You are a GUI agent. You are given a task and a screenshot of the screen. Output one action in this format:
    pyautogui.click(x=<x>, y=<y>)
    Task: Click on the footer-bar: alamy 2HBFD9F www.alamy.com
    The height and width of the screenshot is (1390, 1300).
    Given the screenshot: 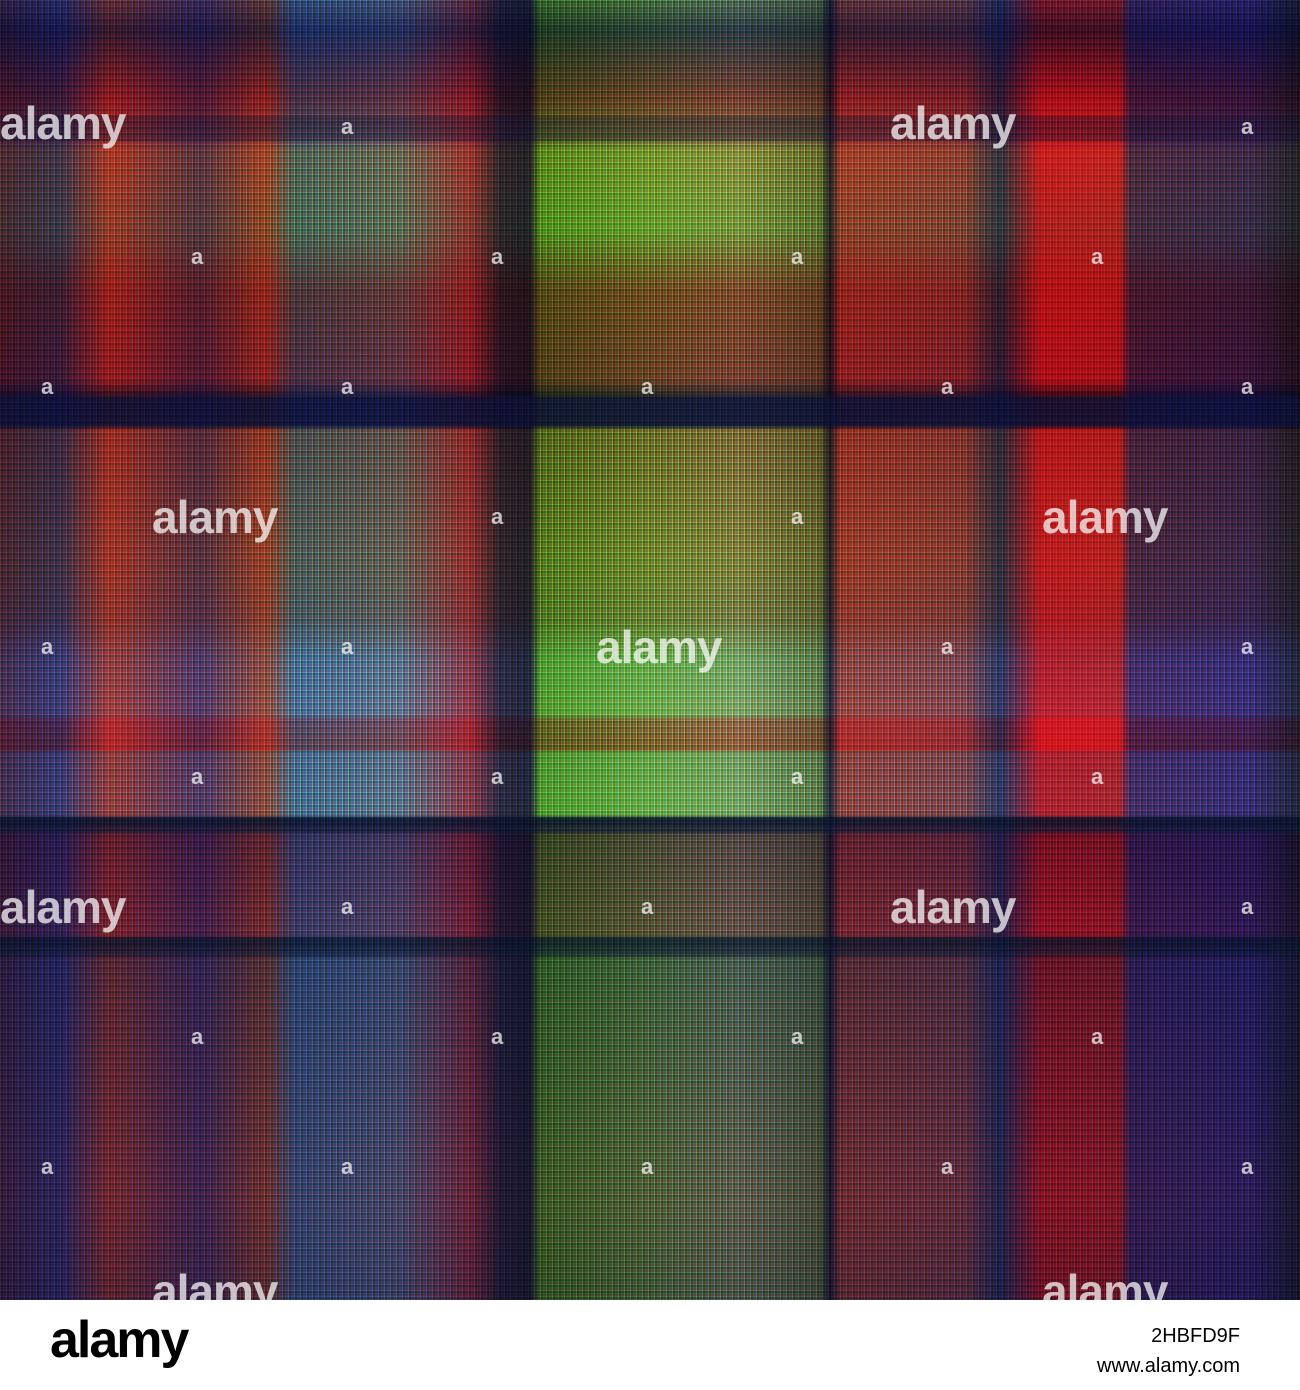 What is the action you would take?
    pyautogui.click(x=650, y=1345)
    